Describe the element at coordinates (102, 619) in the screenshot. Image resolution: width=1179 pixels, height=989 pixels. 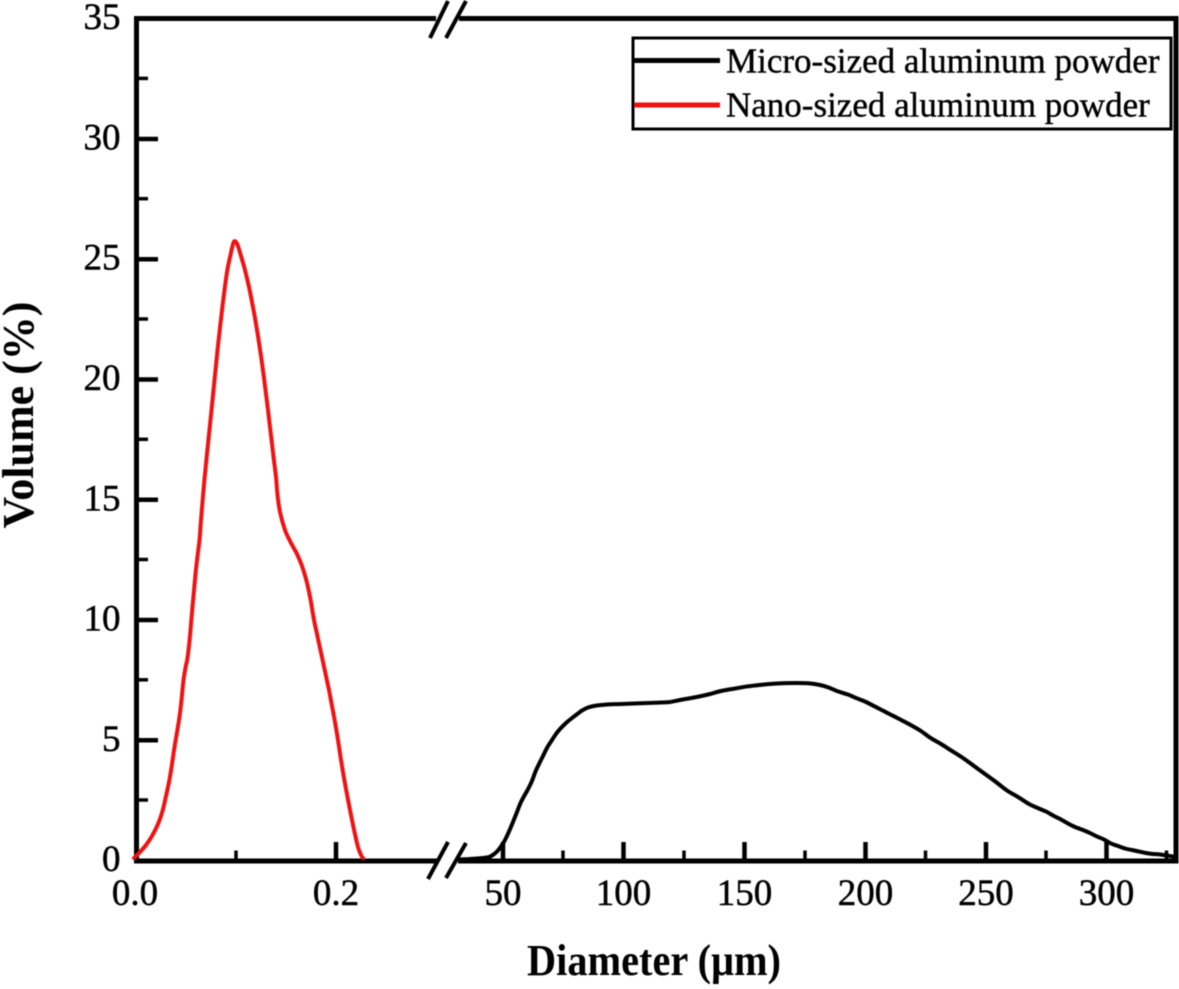
I see `svg-text: 10` at that location.